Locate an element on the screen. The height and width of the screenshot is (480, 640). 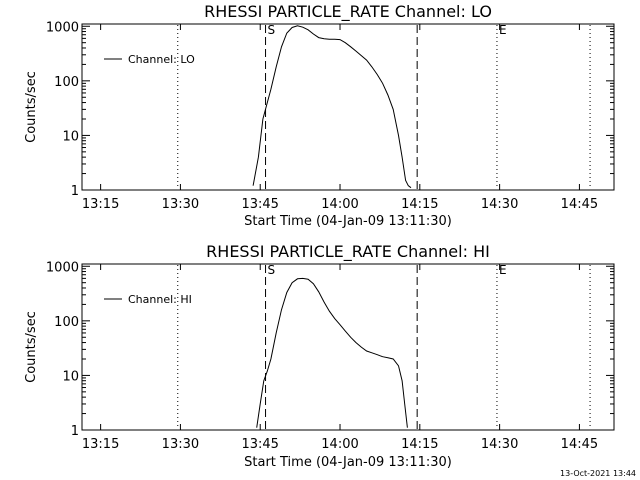
chart-title: RHESSI PARTICLE_RATE Channel: LO is located at coordinates (348, 12).